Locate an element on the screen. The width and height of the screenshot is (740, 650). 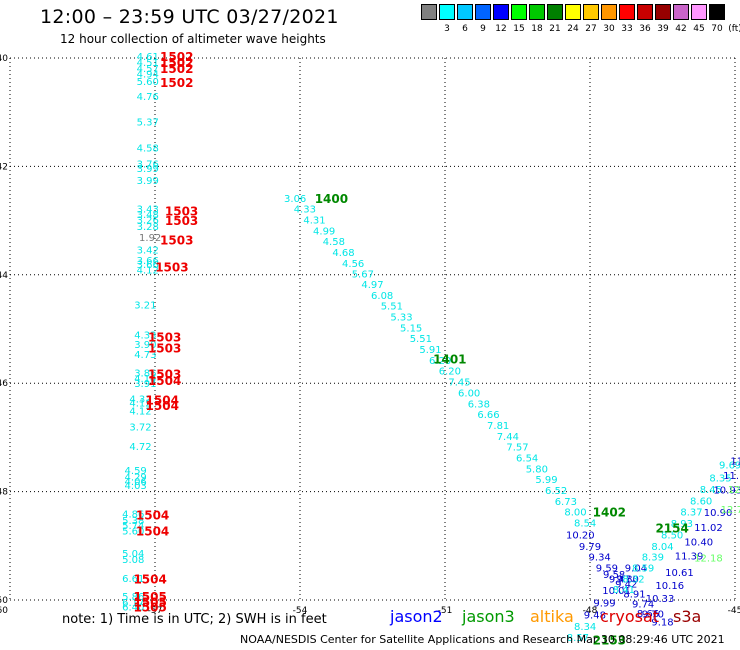
wave-height-point: 8.35 is located at coordinates (720, 479).